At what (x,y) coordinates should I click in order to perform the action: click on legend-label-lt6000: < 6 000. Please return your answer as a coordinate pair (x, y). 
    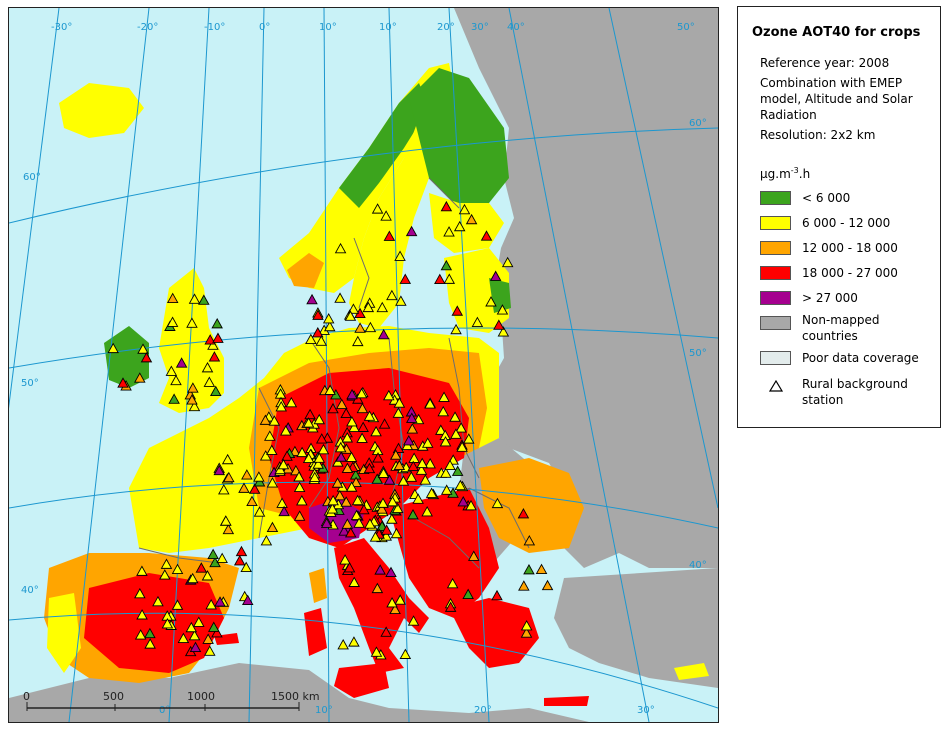
    Looking at the image, I should click on (826, 198).